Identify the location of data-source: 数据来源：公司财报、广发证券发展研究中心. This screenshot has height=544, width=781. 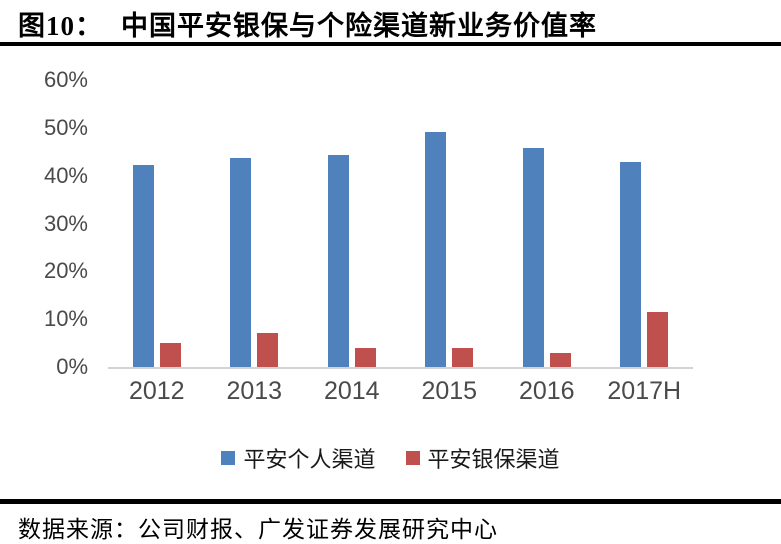
(258, 529).